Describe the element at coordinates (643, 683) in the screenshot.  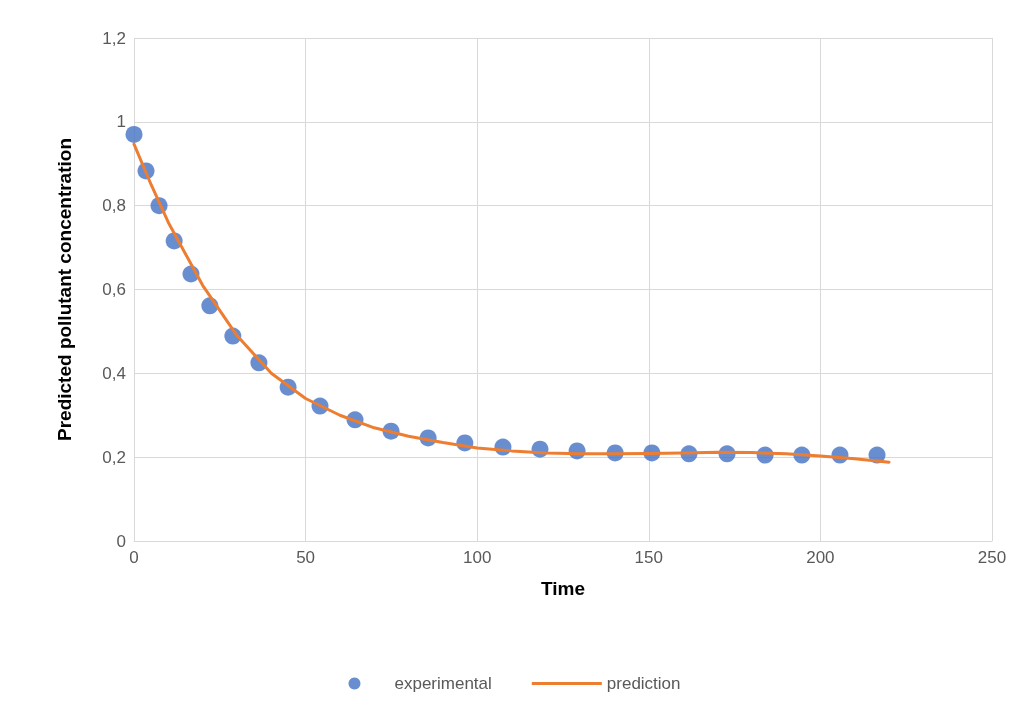
I see `legend-label: prediction` at that location.